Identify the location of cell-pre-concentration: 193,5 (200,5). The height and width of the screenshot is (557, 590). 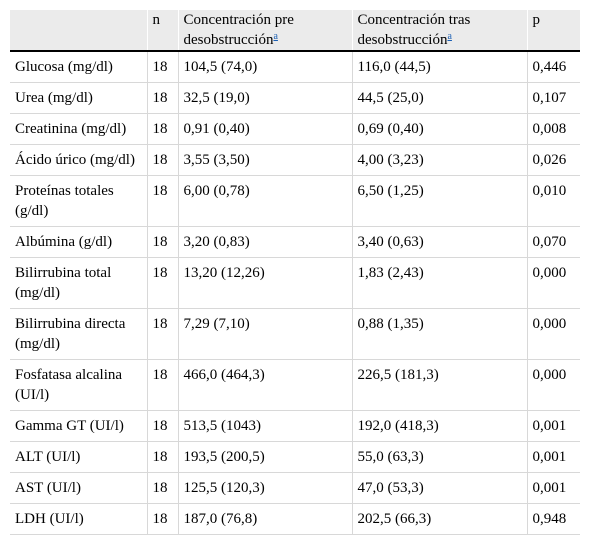
(264, 457).